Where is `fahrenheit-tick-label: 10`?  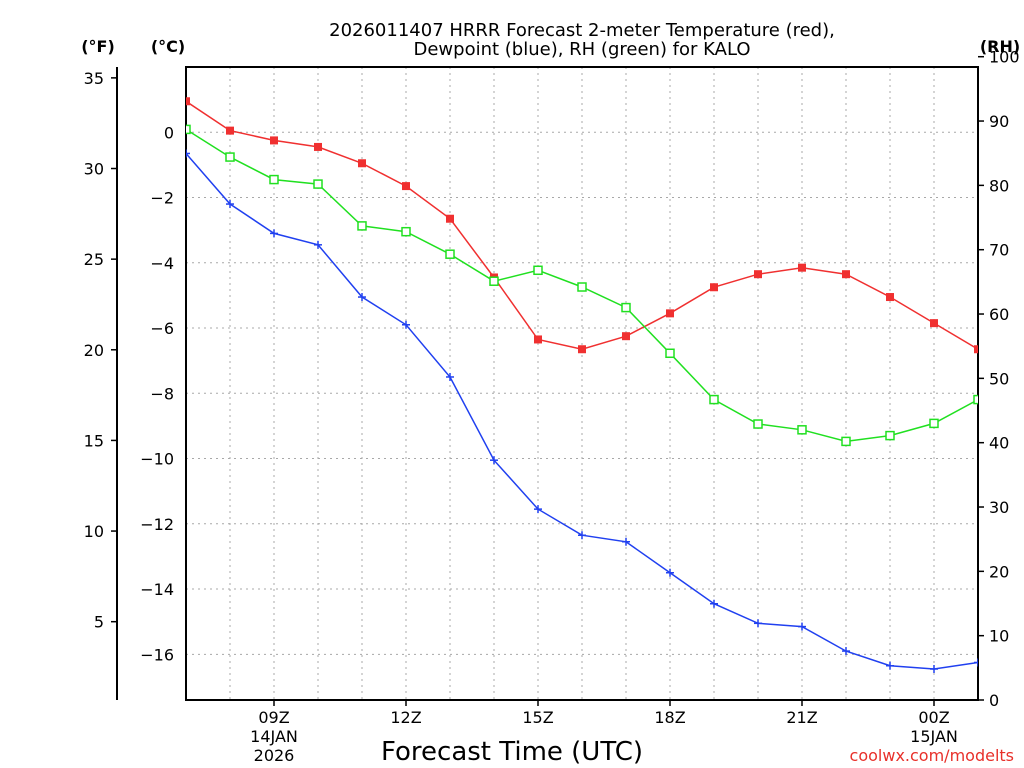 fahrenheit-tick-label: 10 is located at coordinates (94, 531).